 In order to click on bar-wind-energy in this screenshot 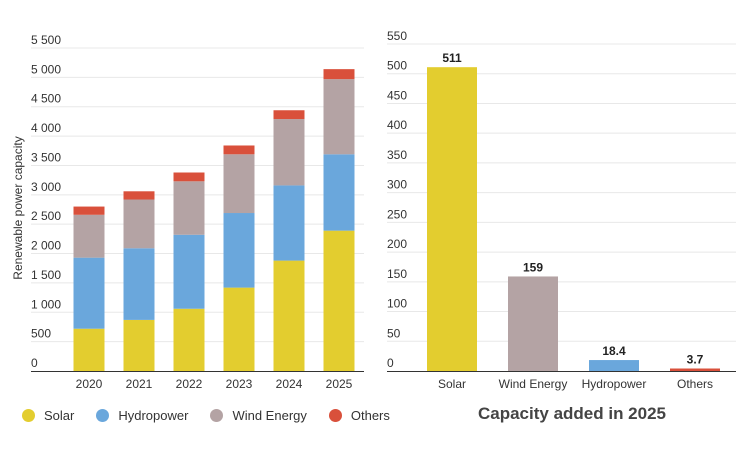, I will do `click(533, 323)`.